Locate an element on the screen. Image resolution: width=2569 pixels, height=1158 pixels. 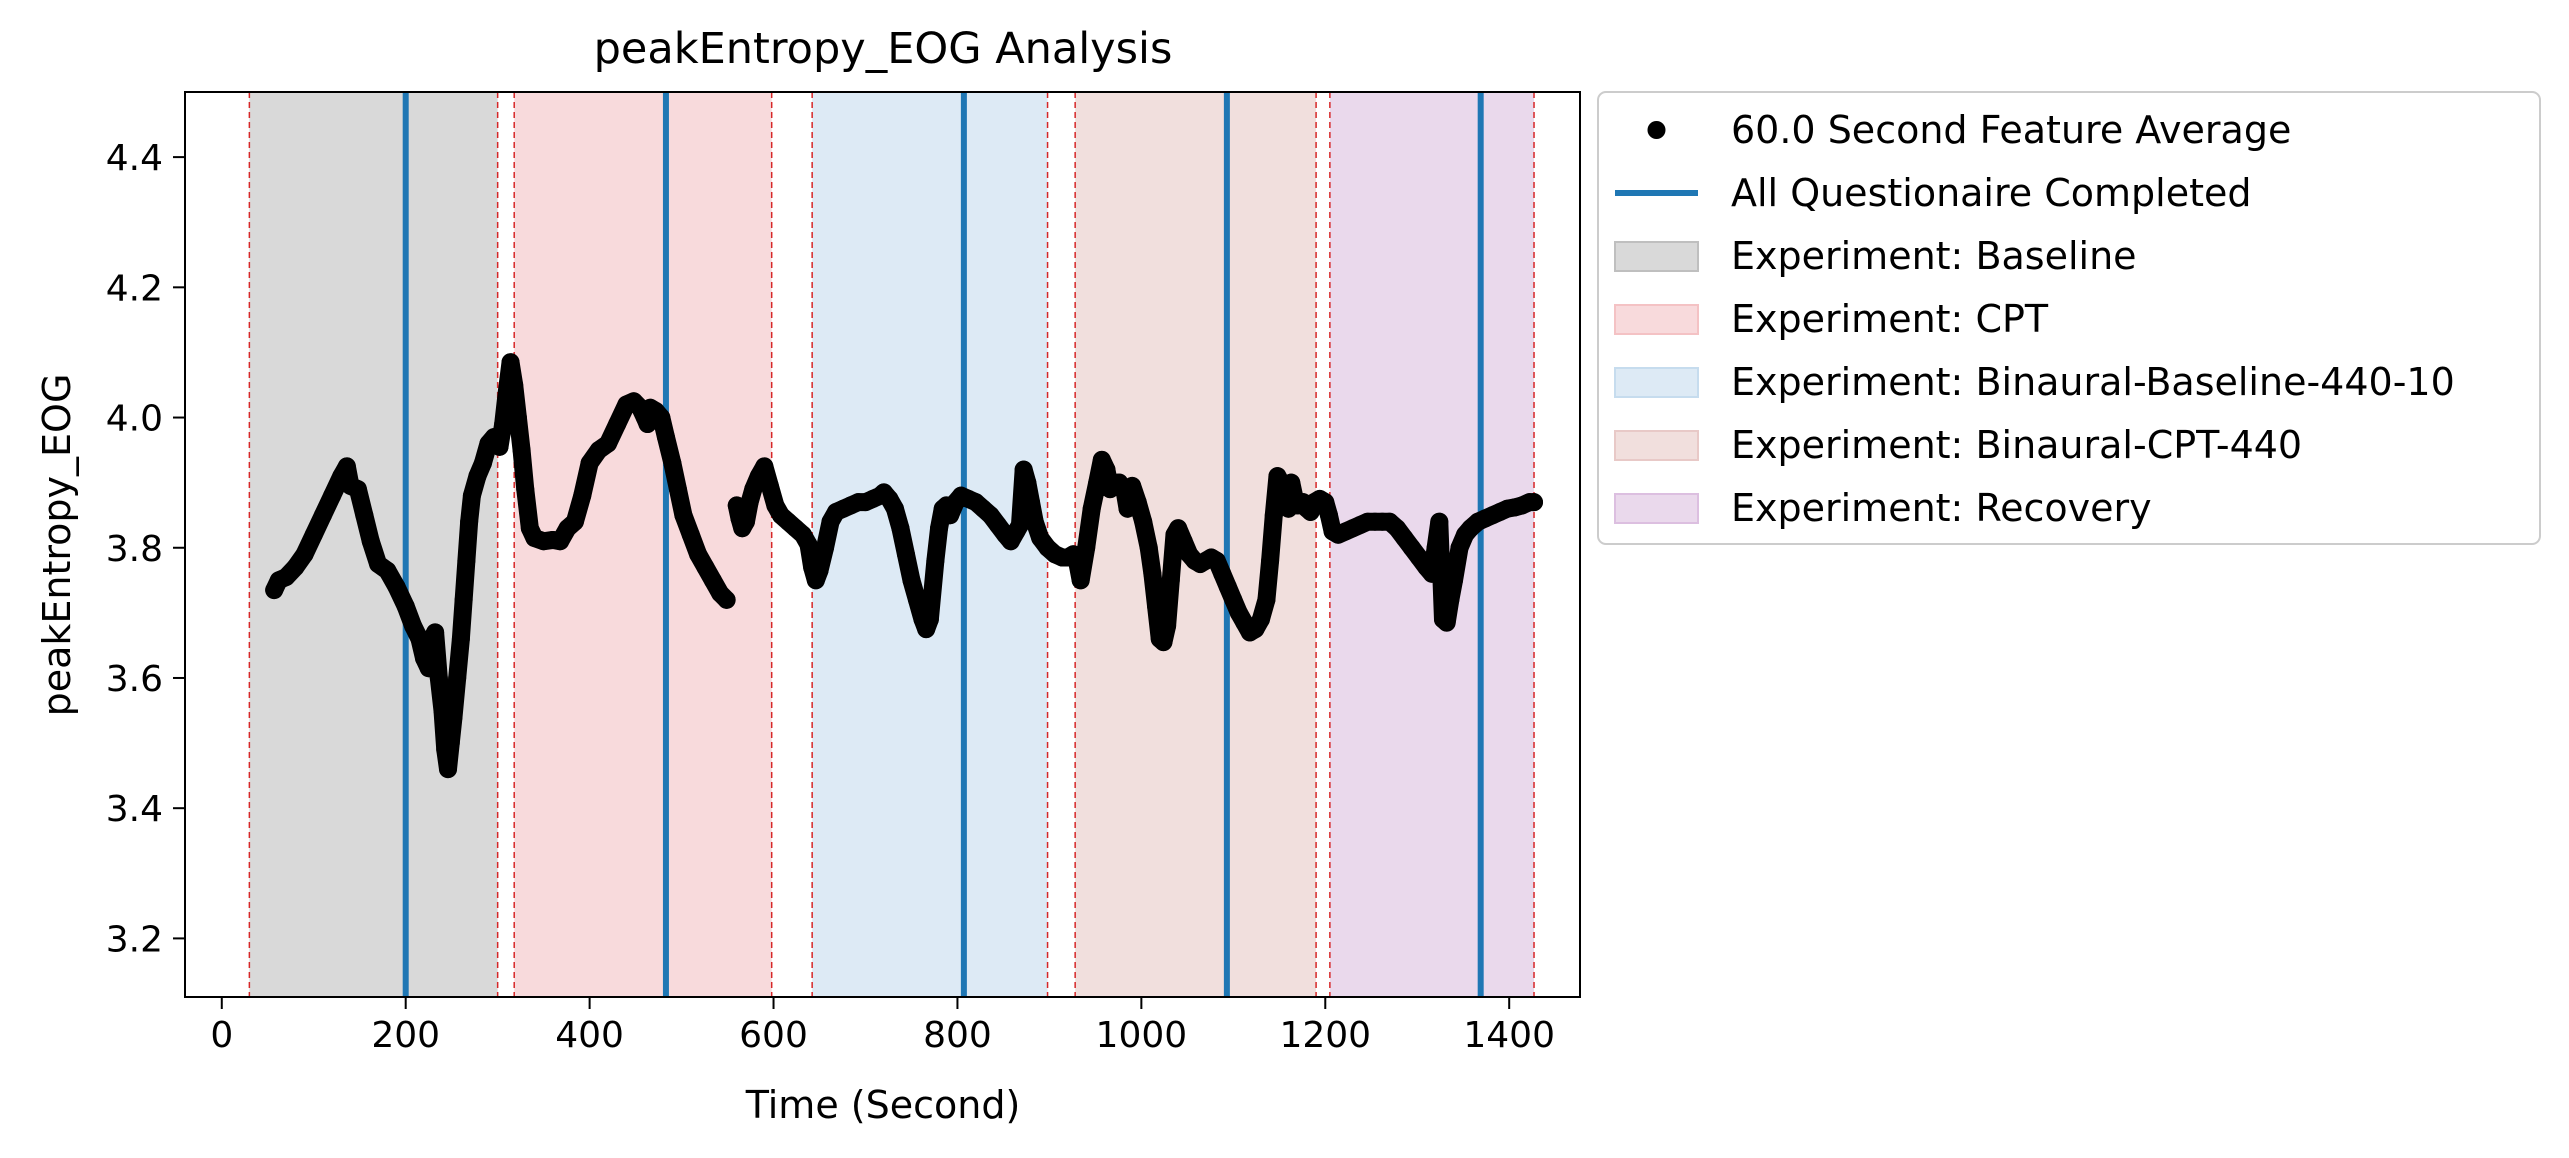
legend-item-5: Experiment: Binaural-Baseline-440-10 is located at coordinates (2034, 382).